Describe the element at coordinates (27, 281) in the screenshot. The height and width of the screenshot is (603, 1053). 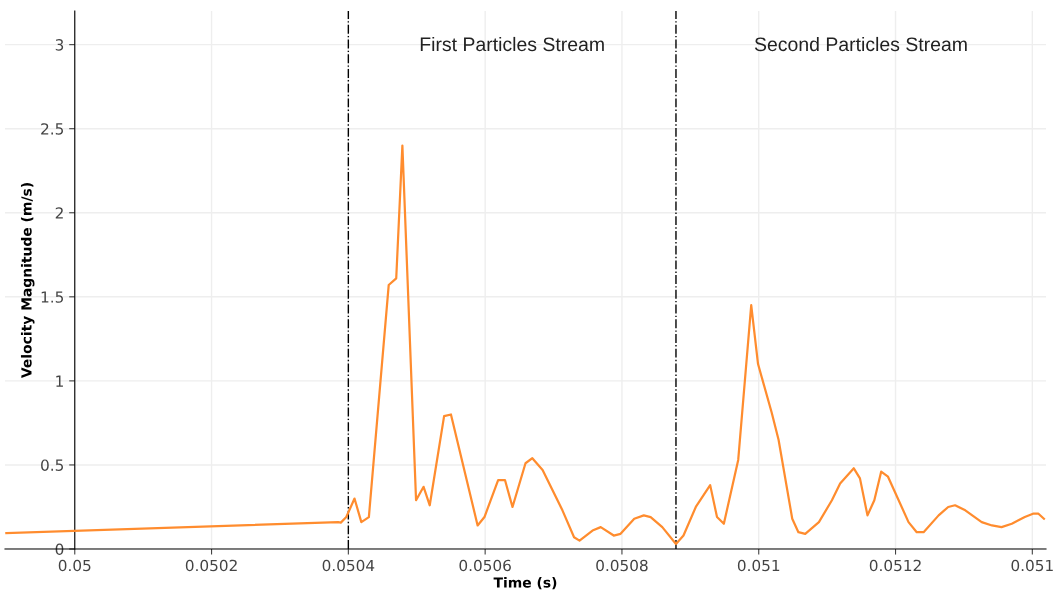
I see `y-axis-title: Velocity Magnitude (m/s)` at that location.